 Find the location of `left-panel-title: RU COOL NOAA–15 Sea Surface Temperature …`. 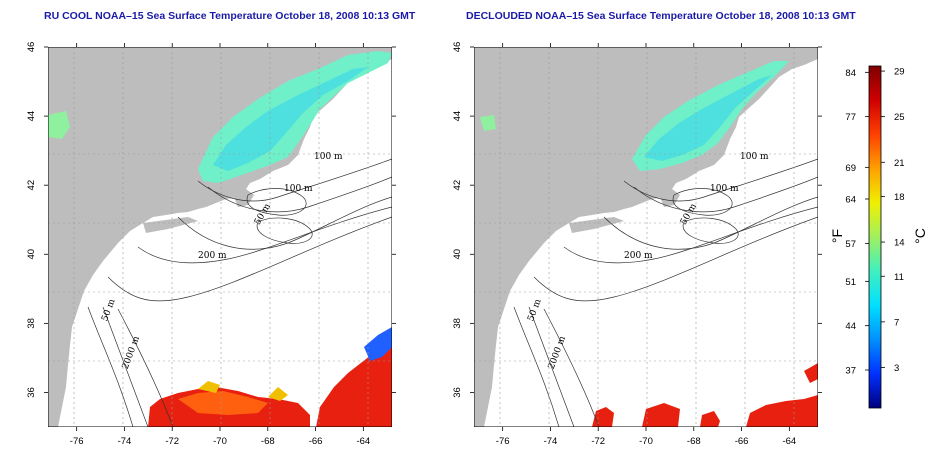

left-panel-title: RU COOL NOAA–15 Sea Surface Temperature … is located at coordinates (230, 16).